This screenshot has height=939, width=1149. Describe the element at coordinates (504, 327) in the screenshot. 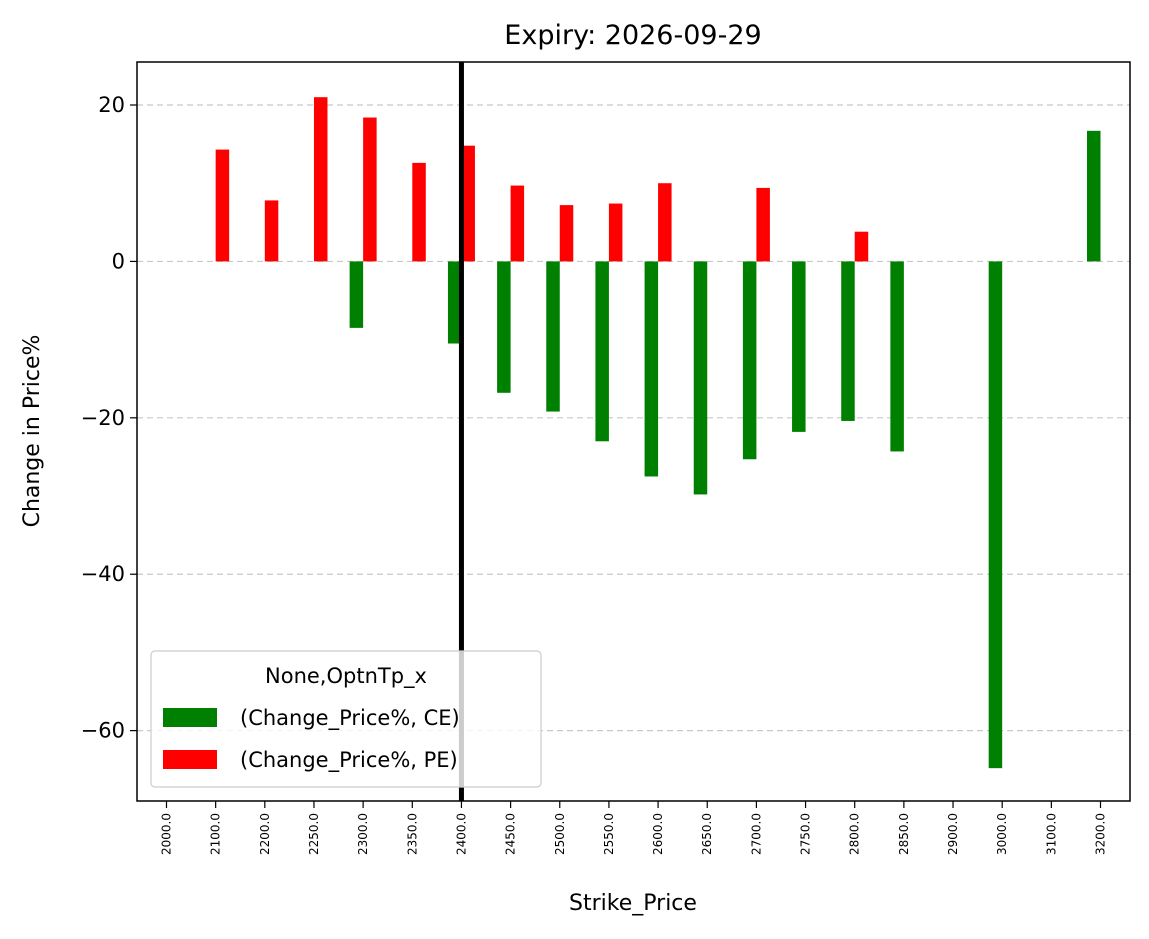

I see `bar-ce-2450.0` at that location.